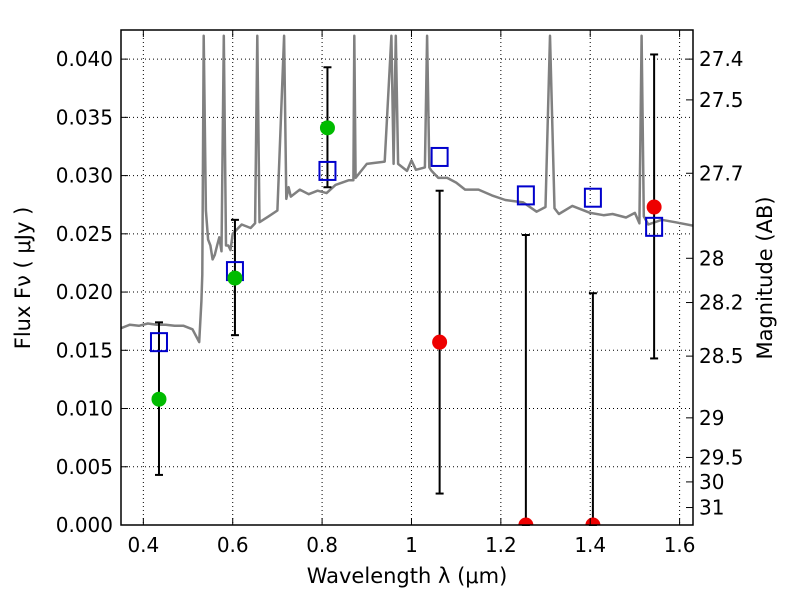  Describe the element at coordinates (721, 356) in the screenshot. I see `right-tick-label: 28.5` at that location.